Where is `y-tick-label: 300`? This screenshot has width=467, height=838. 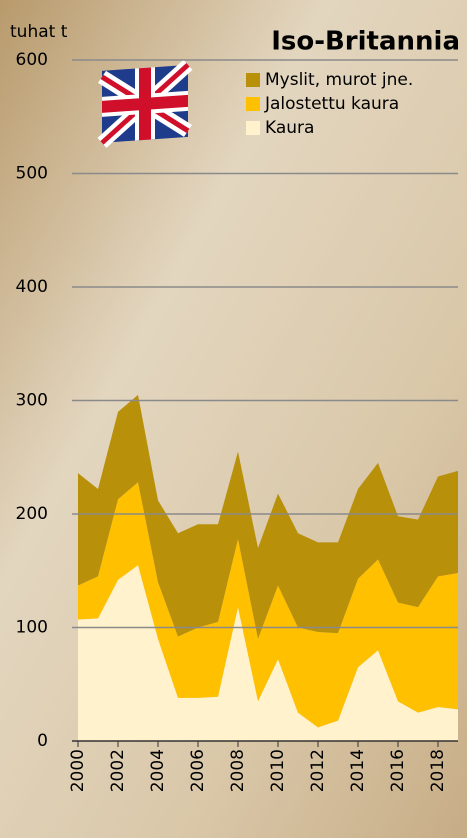 y-tick-label: 300 is located at coordinates (32, 401).